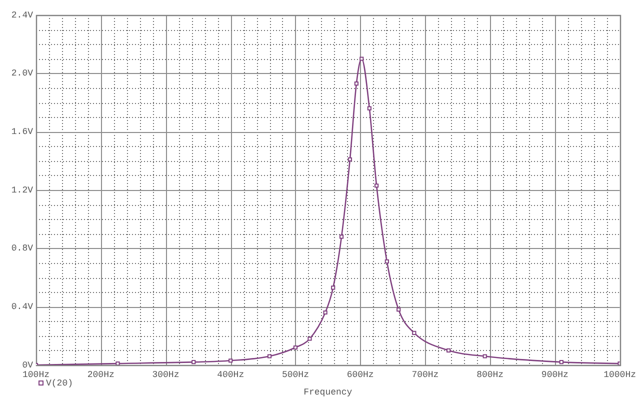 This screenshot has width=640, height=403. Describe the element at coordinates (295, 375) in the screenshot. I see `x-tick-label: 500Hz` at that location.